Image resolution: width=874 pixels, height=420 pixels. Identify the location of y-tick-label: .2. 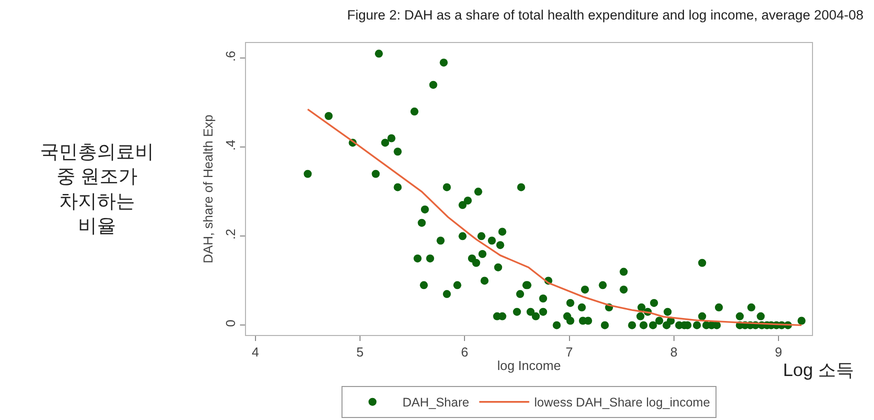
(230, 234).